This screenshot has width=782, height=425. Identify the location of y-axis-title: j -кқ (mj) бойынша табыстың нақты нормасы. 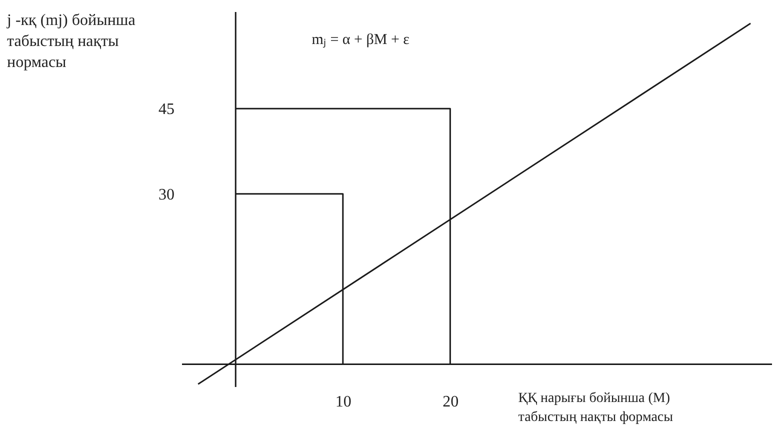
(71, 41).